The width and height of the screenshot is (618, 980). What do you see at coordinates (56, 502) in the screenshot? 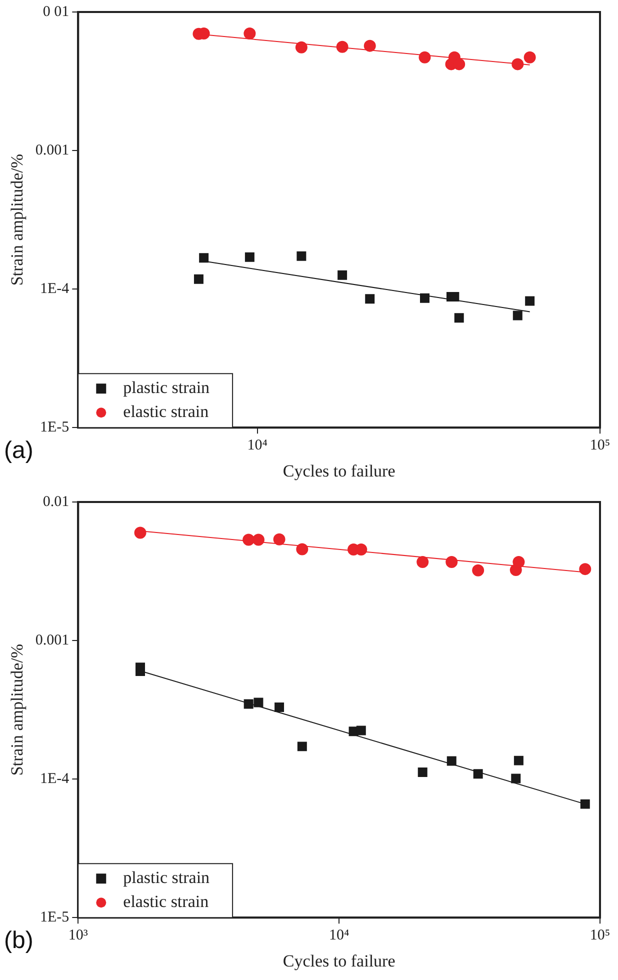
I see `y-tick-label: 0.01` at bounding box center [56, 502].